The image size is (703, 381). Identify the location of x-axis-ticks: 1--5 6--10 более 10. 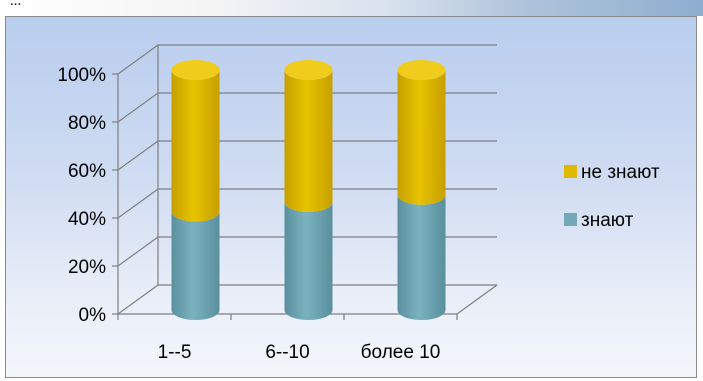
(287, 338).